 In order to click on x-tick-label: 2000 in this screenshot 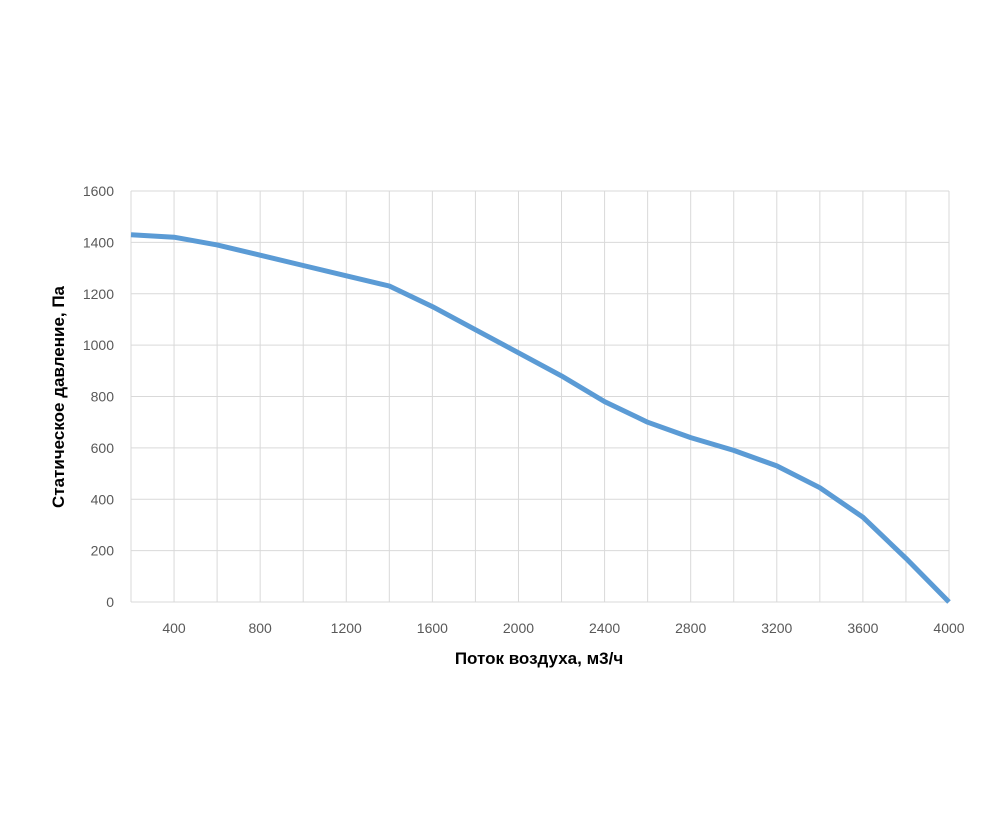, I will do `click(518, 628)`.